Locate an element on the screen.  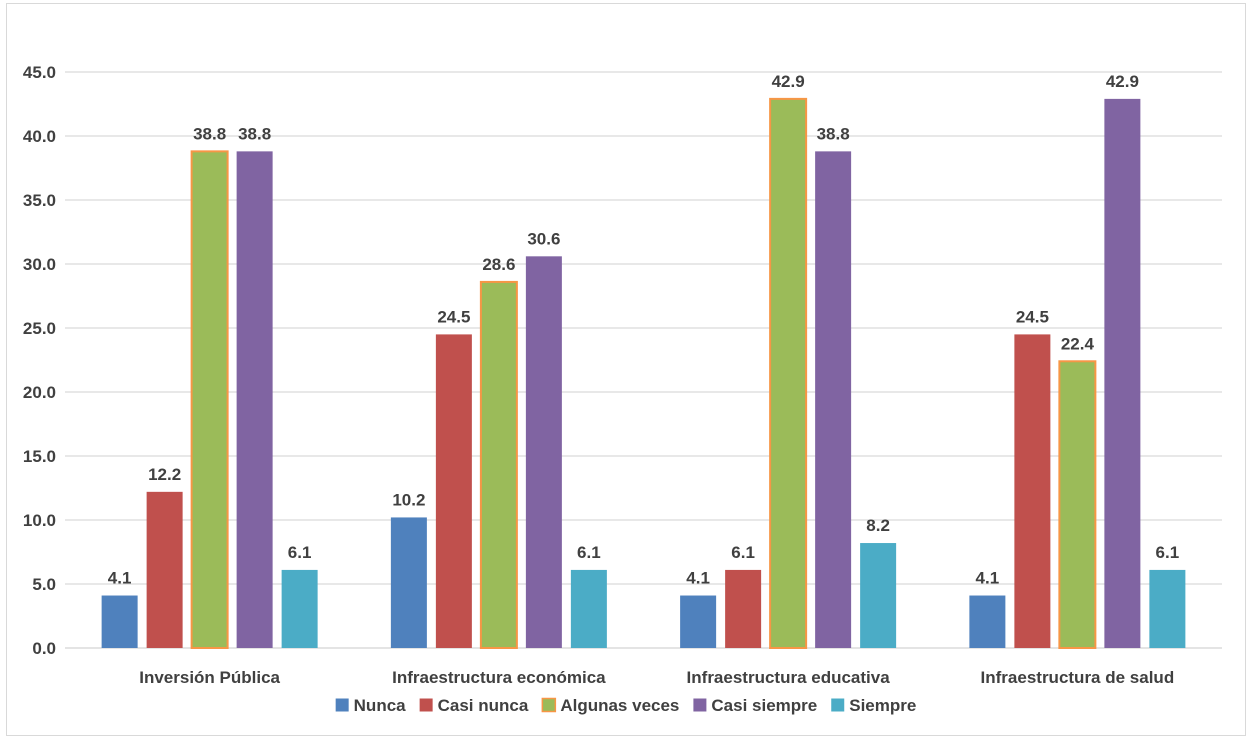
legend-item: Casi nunca is located at coordinates (474, 705).